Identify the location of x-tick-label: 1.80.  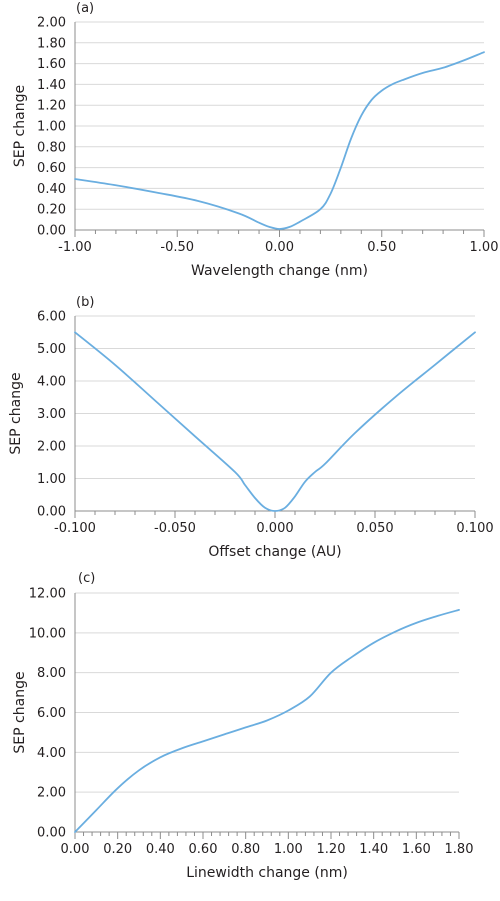
(459, 849).